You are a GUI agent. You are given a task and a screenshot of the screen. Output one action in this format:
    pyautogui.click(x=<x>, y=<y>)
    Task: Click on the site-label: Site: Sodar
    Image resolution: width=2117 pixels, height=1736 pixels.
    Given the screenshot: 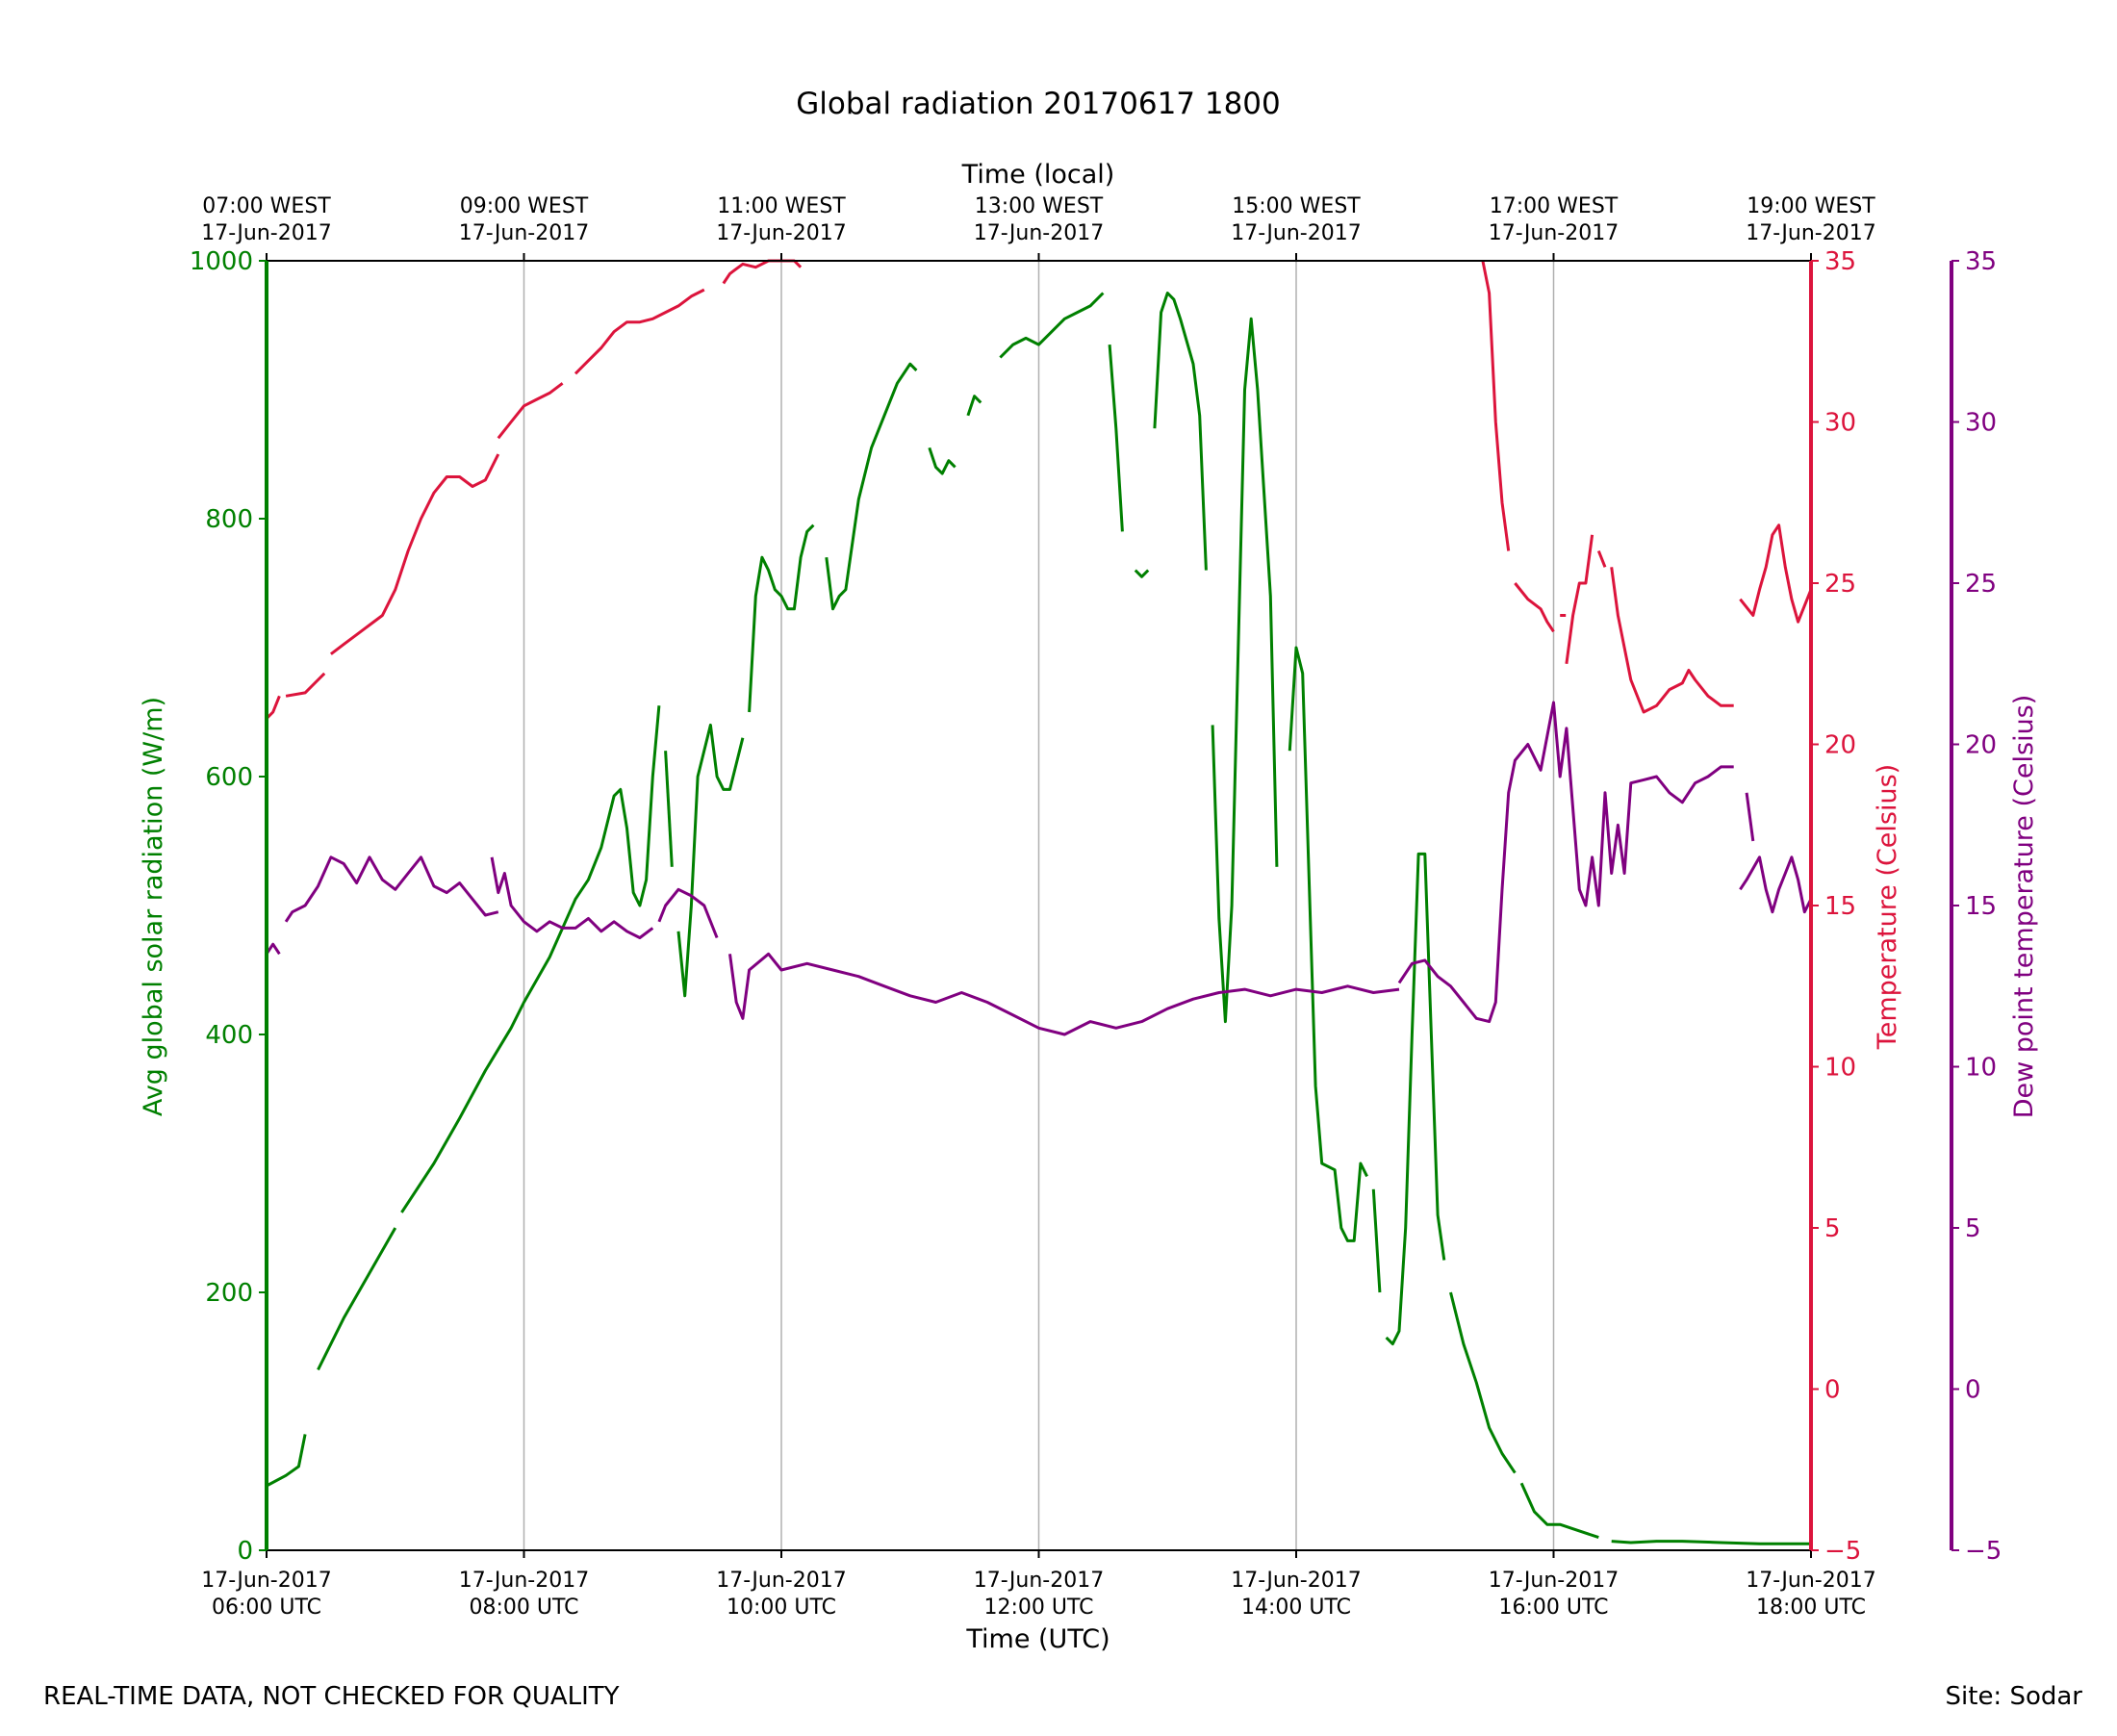 What is the action you would take?
    pyautogui.click(x=2013, y=1696)
    